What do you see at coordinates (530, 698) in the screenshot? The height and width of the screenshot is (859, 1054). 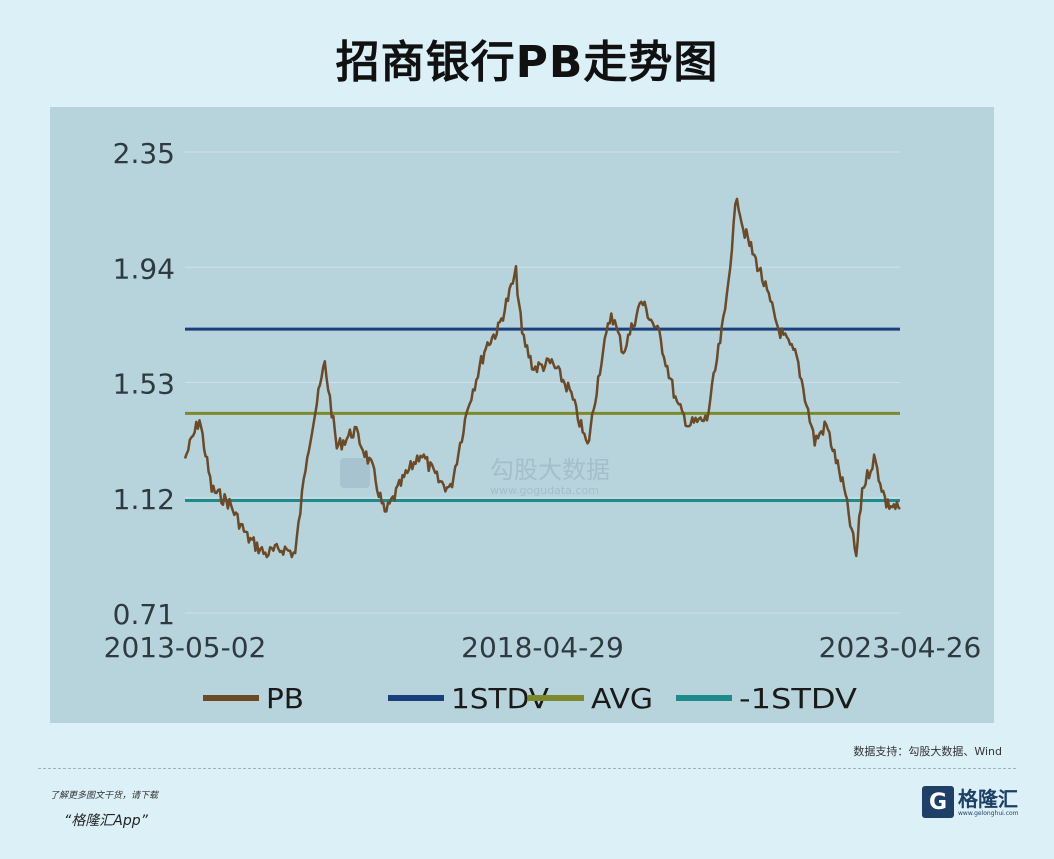 I see `legend: PB 1STDV AVG -1STDV` at bounding box center [530, 698].